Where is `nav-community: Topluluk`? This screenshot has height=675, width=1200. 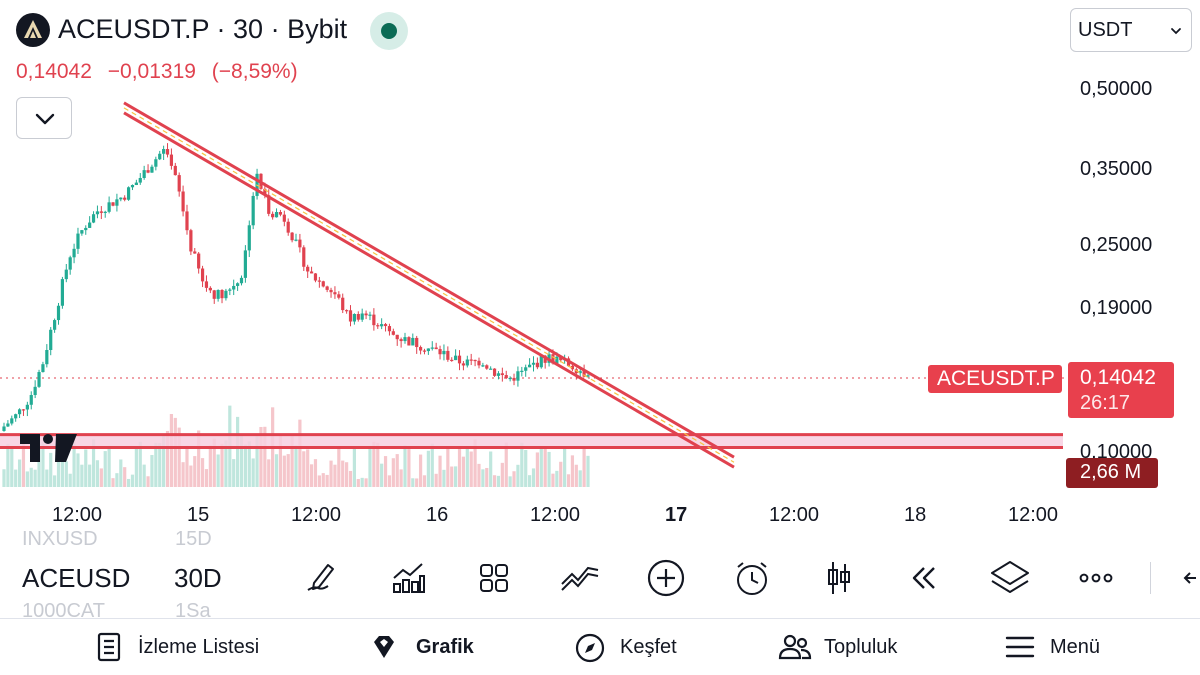 nav-community: Topluluk is located at coordinates (848, 647).